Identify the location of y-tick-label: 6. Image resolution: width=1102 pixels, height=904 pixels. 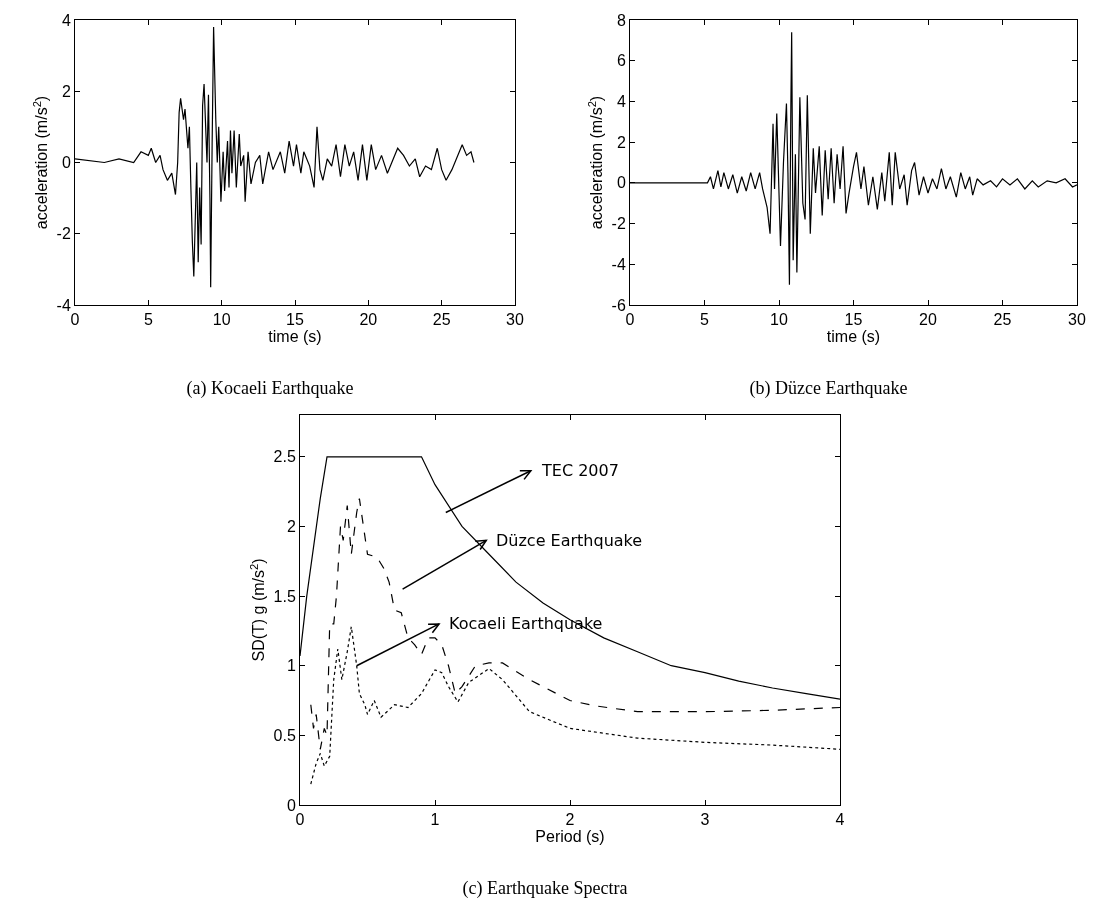
(621, 61).